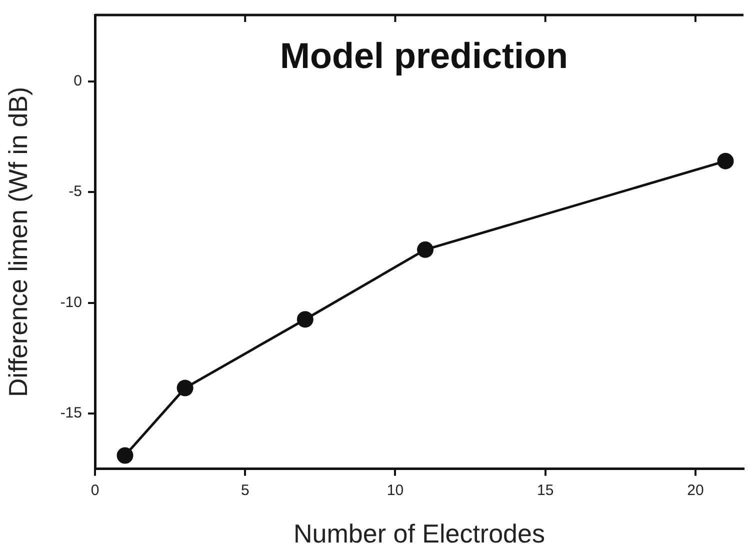 This screenshot has width=753, height=559. I want to click on y-tick-label: 0, so click(78, 81).